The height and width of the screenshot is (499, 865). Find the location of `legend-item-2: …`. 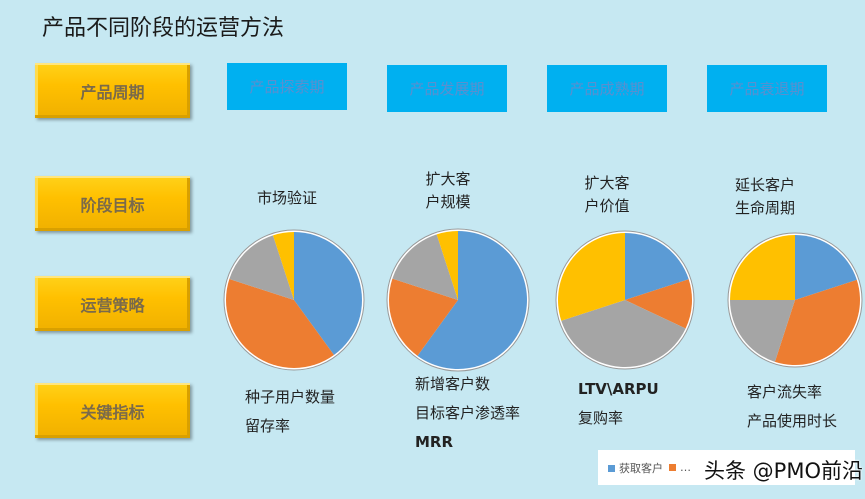

legend-item-2: … is located at coordinates (680, 467).